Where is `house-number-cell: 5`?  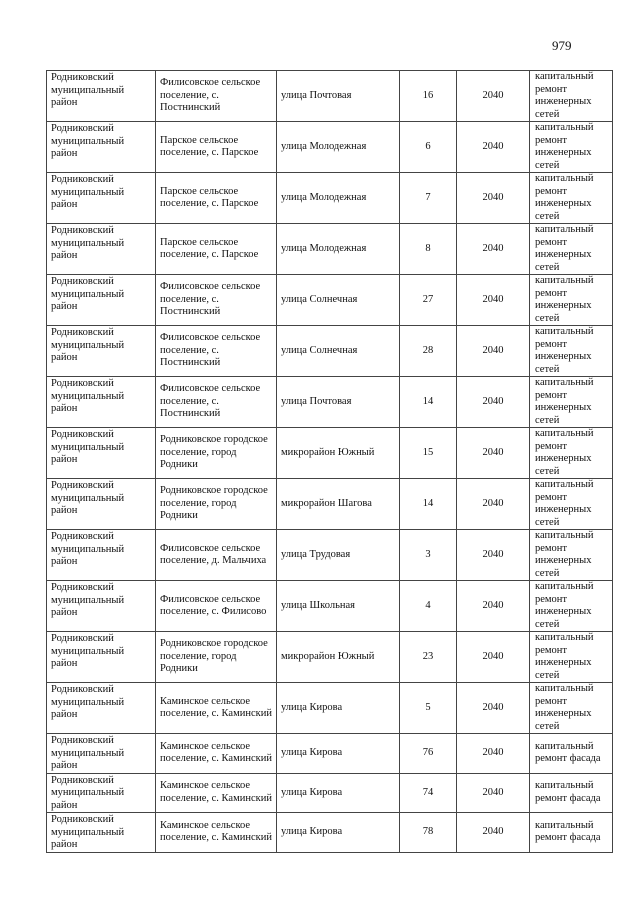
house-number-cell: 5 is located at coordinates (428, 708).